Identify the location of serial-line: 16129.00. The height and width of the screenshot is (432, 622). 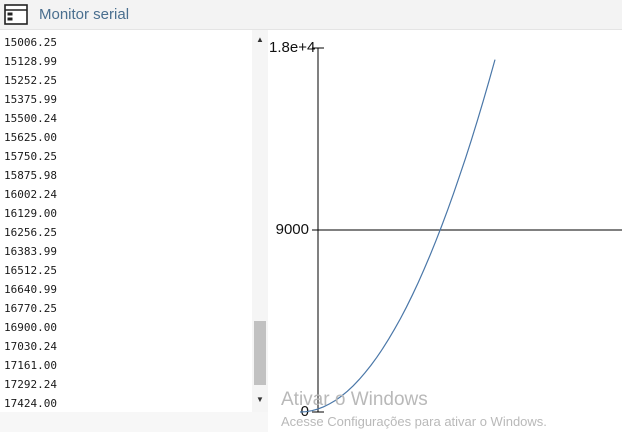
(30, 213).